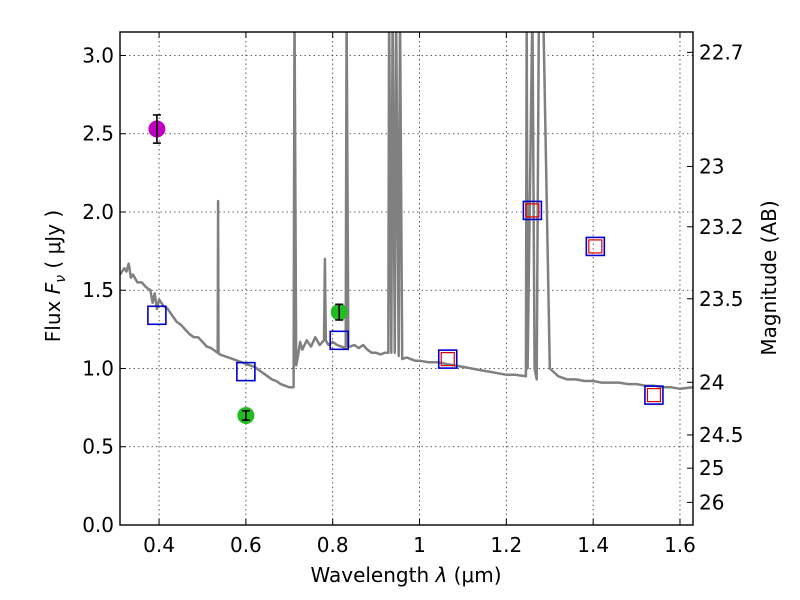 This screenshot has height=600, width=800. Describe the element at coordinates (98, 368) in the screenshot. I see `y-tick-label: 1.0` at that location.